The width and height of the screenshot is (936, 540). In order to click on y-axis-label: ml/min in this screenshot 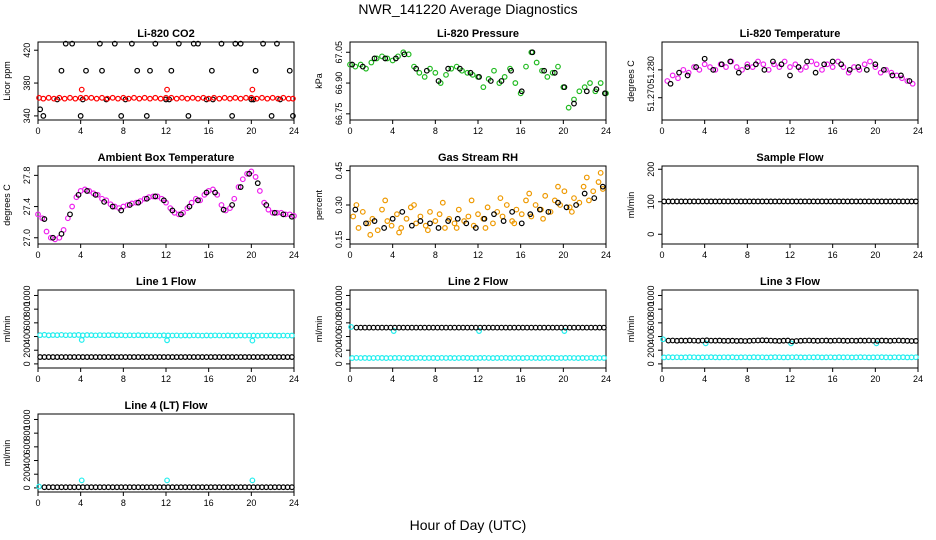, I will do `click(631, 205)`.